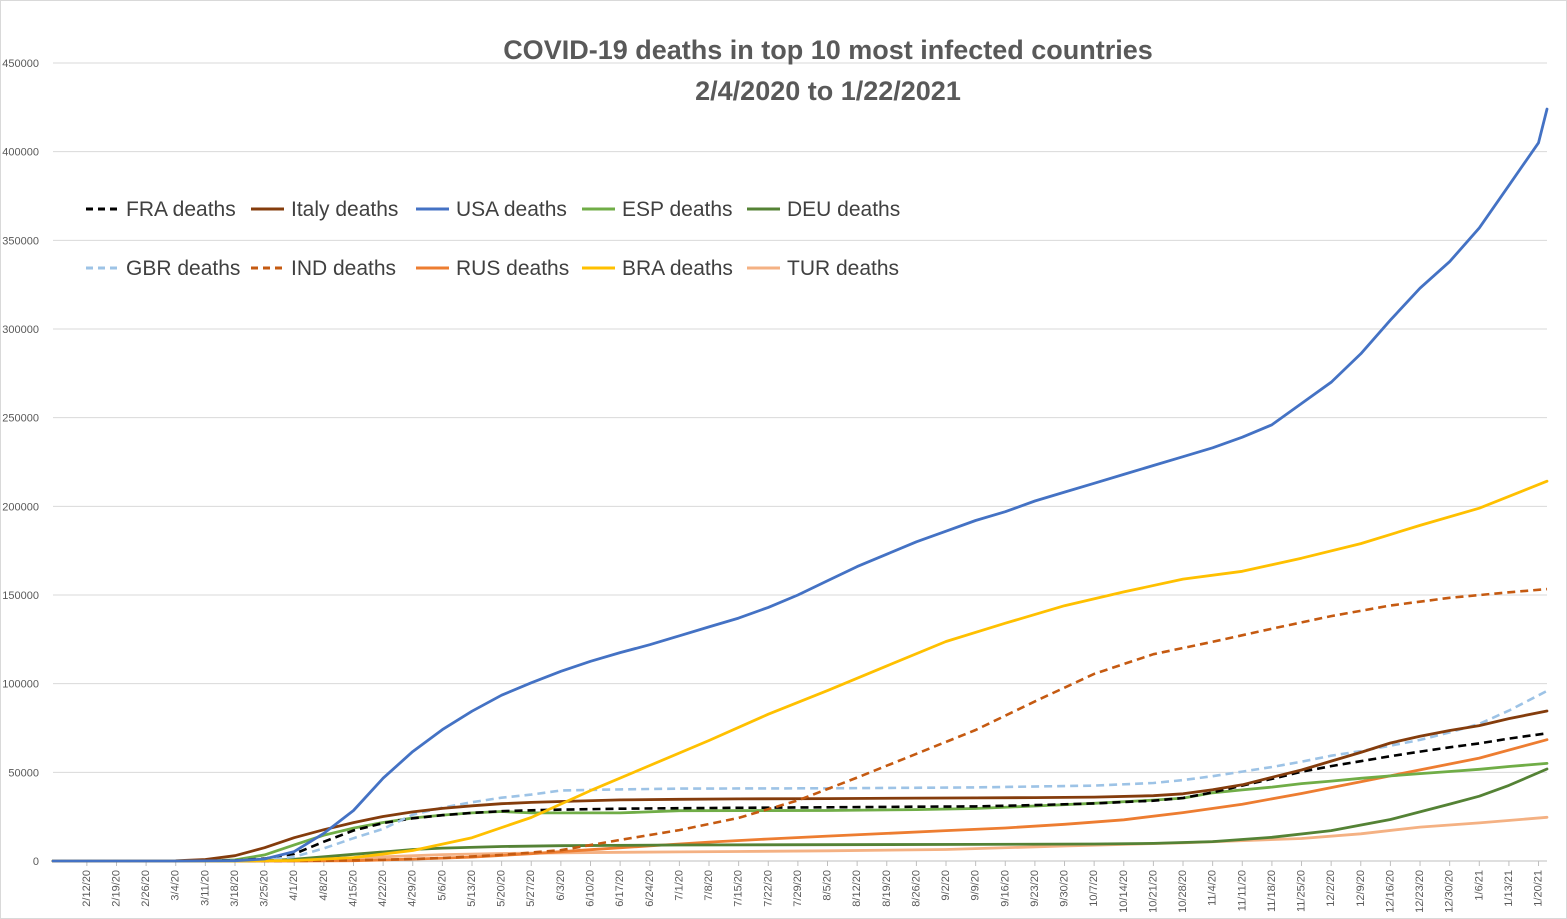 Image resolution: width=1567 pixels, height=919 pixels. Describe the element at coordinates (181, 209) in the screenshot. I see `legend-label-fra: FRA deaths` at that location.